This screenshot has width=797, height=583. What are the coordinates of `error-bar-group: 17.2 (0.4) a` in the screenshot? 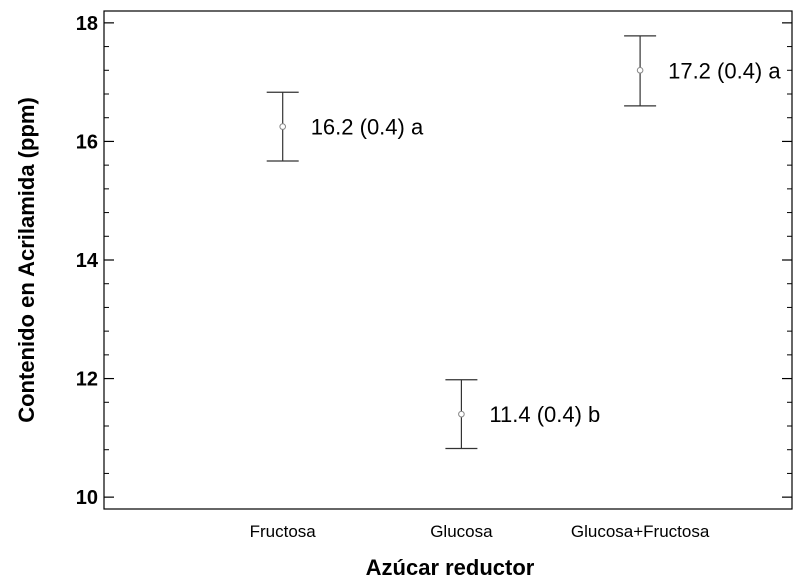 It's located at (702, 71).